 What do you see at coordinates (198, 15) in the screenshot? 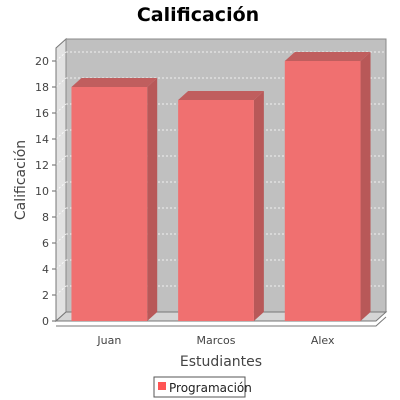
I see `chart-title: Calificación` at bounding box center [198, 15].